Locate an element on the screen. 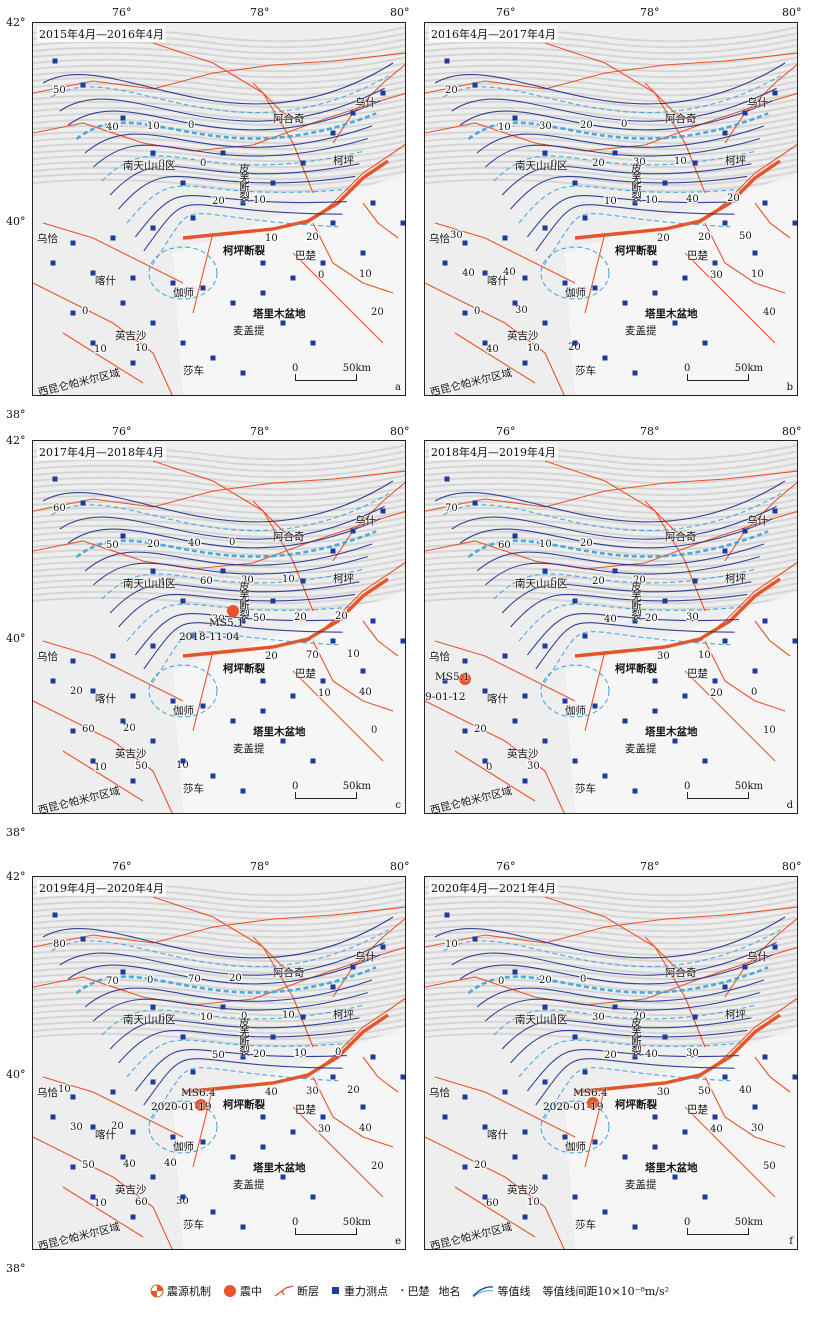  place-label-piqiang-fault: 皮羌断裂 is located at coordinates (244, 1036).